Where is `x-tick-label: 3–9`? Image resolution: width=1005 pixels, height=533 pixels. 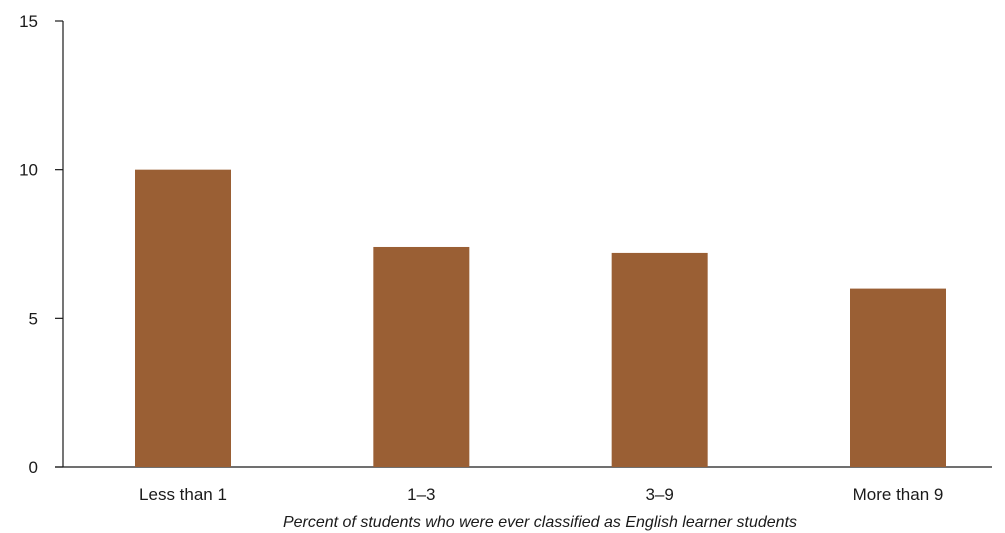 x-tick-label: 3–9 is located at coordinates (659, 494).